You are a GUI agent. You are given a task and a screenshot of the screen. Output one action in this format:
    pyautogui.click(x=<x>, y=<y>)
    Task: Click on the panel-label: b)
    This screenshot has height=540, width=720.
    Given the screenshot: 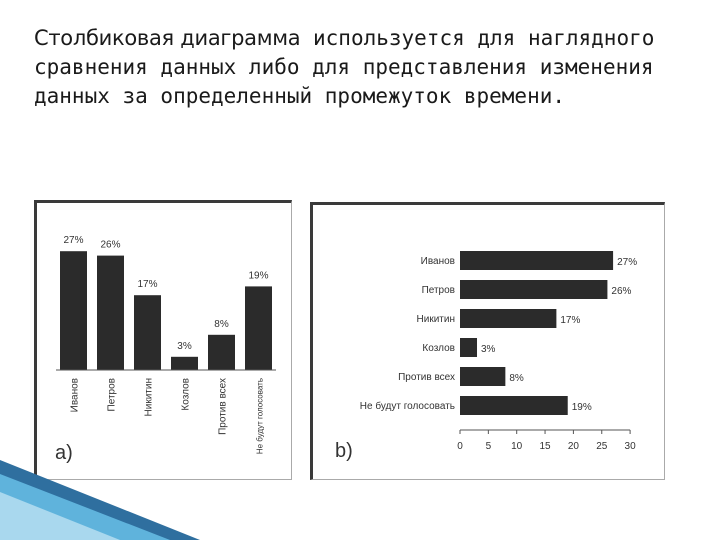 What is the action you would take?
    pyautogui.click(x=344, y=451)
    